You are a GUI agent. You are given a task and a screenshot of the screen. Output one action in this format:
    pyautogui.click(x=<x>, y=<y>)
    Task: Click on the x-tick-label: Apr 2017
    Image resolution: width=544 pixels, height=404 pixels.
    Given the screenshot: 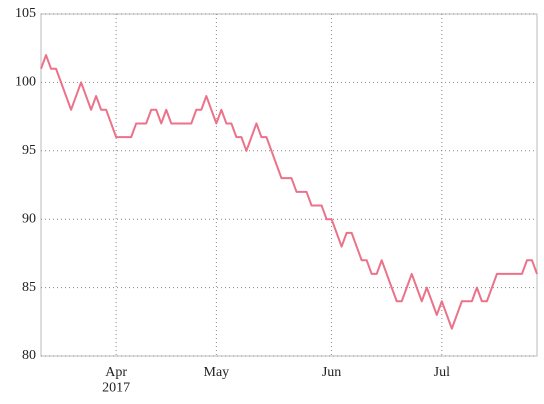 What is the action you would take?
    pyautogui.click(x=116, y=380)
    